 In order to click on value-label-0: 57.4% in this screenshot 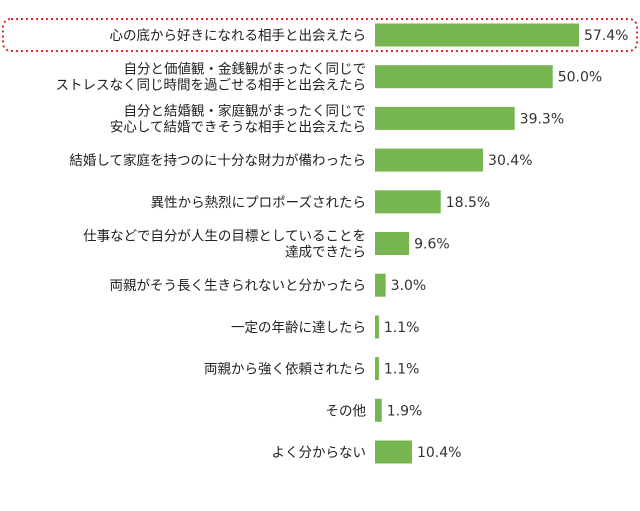, I will do `click(606, 36)`.